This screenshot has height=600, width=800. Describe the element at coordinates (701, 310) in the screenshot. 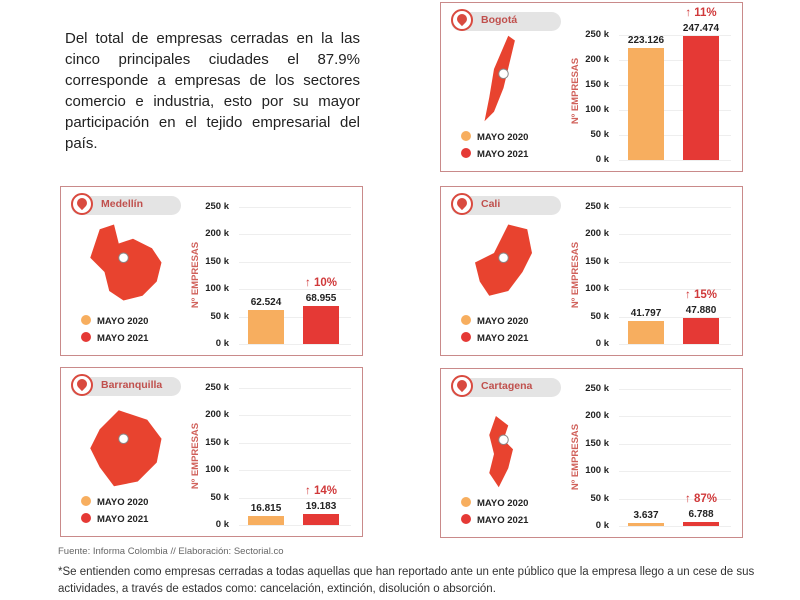

I see `value-label: 47.880` at that location.